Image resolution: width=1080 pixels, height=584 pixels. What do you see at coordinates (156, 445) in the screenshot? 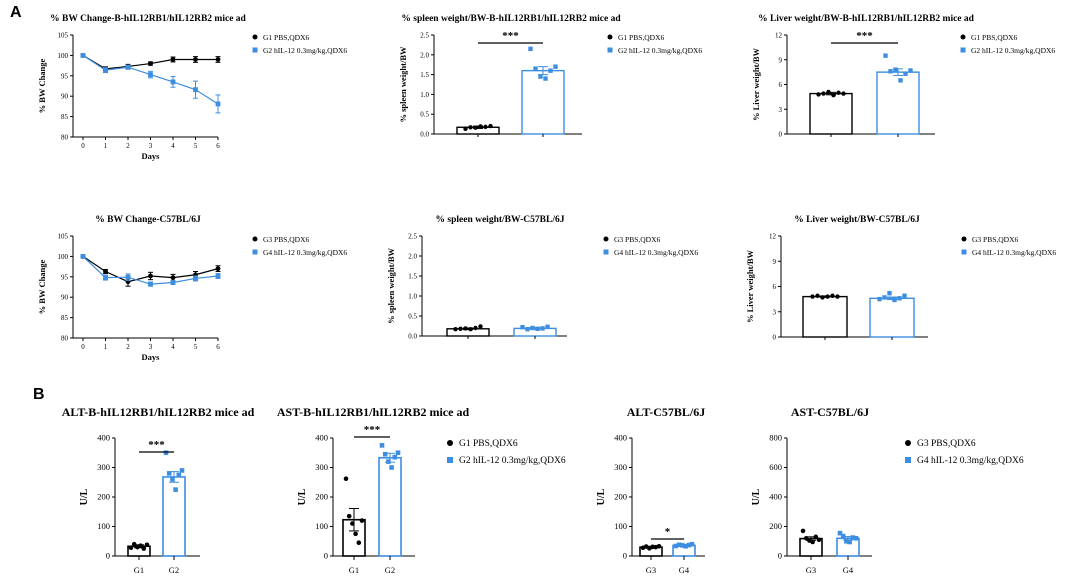
I see `significance-label-alt_b: ***` at bounding box center [156, 445].